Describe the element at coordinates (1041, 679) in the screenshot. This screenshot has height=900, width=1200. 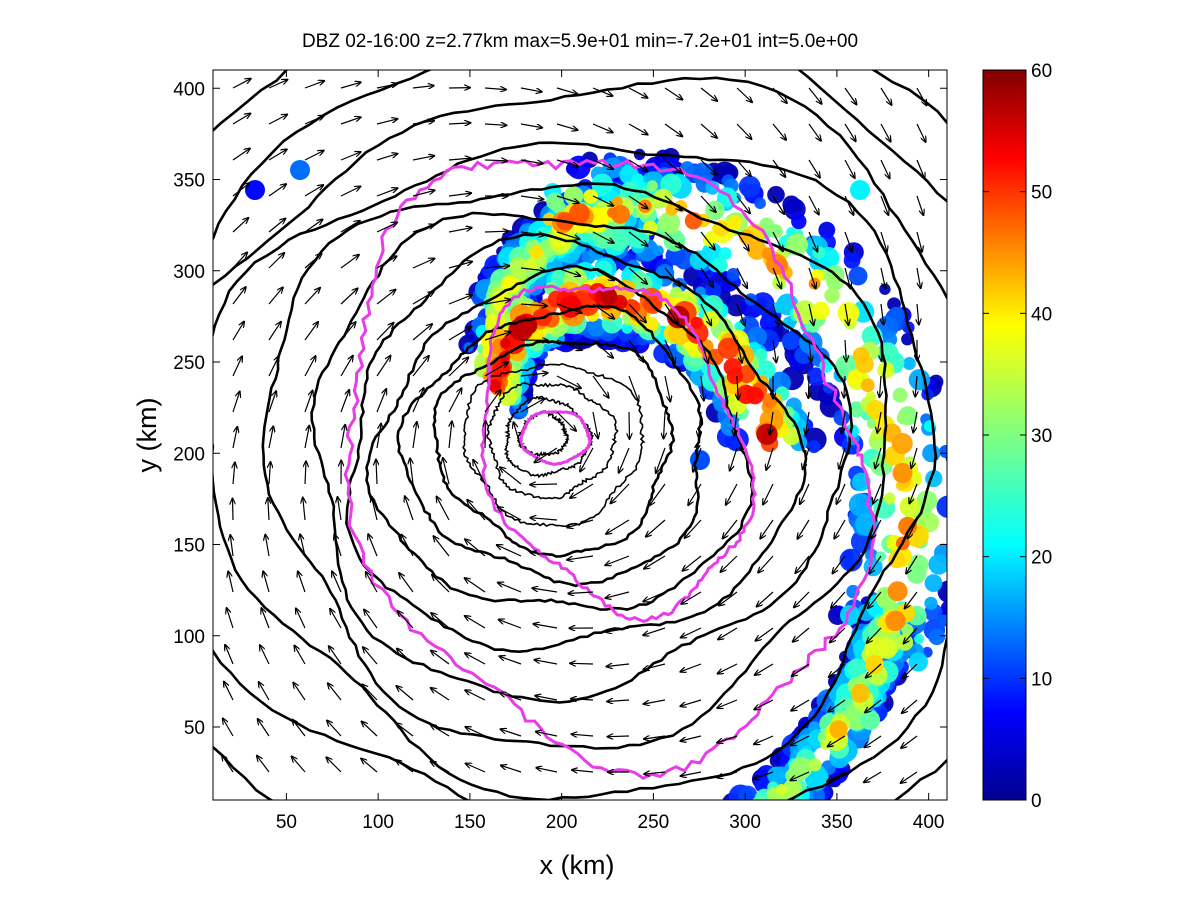
I see `colorbar-tick-label: 10` at that location.